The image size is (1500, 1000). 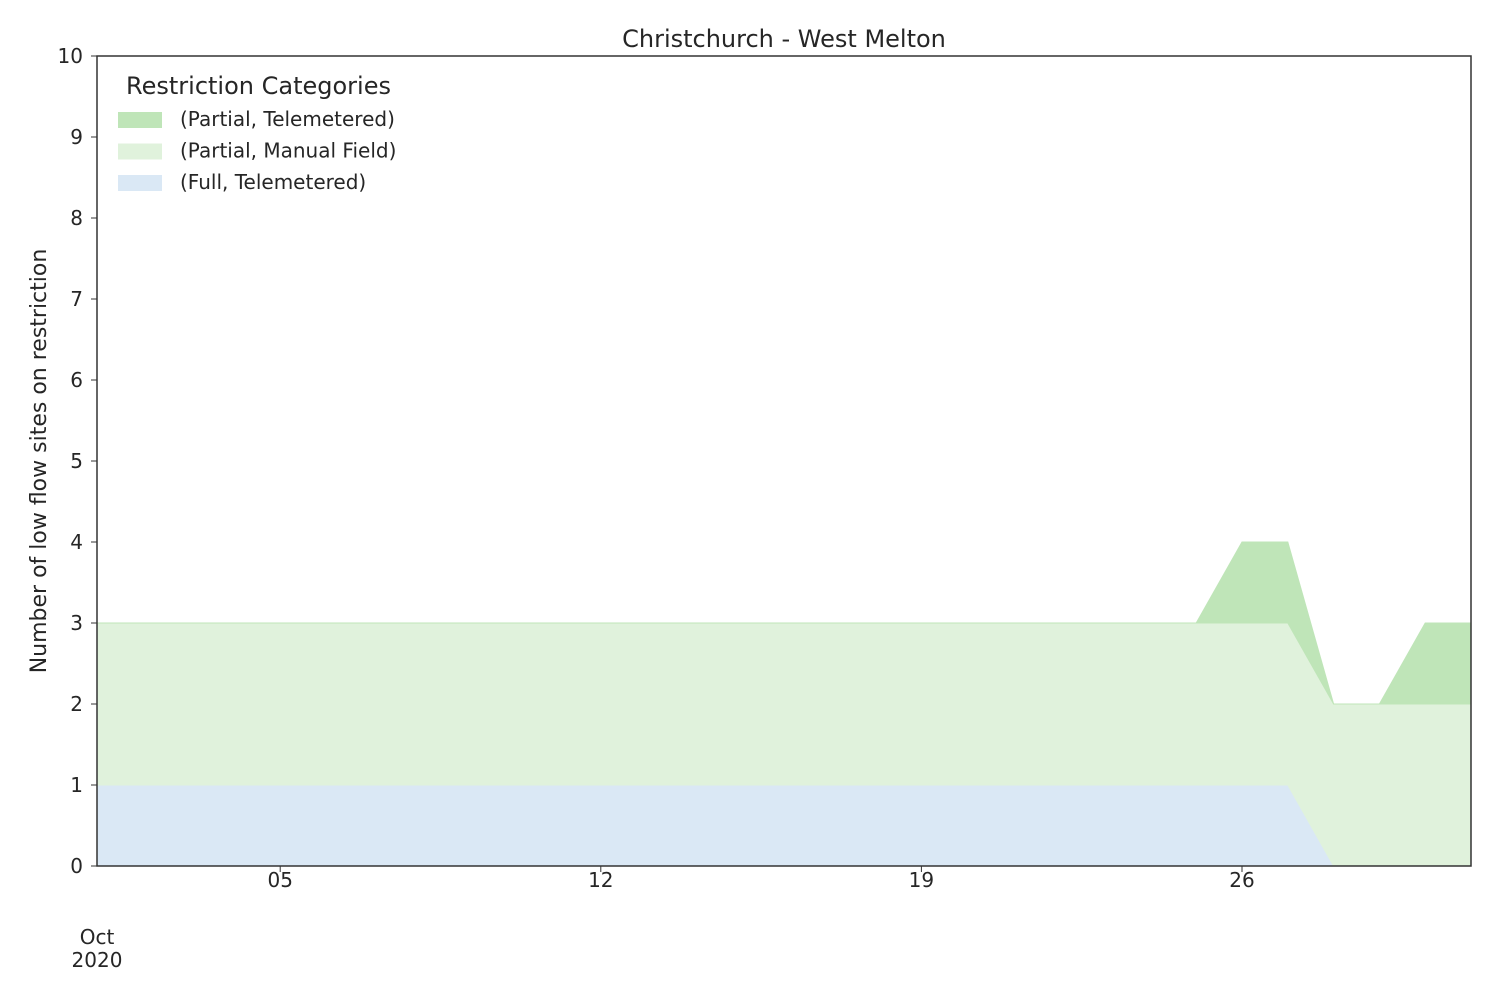 What do you see at coordinates (39, 461) in the screenshot?
I see `y-axis-title: Number of low flow sites on restriction` at bounding box center [39, 461].